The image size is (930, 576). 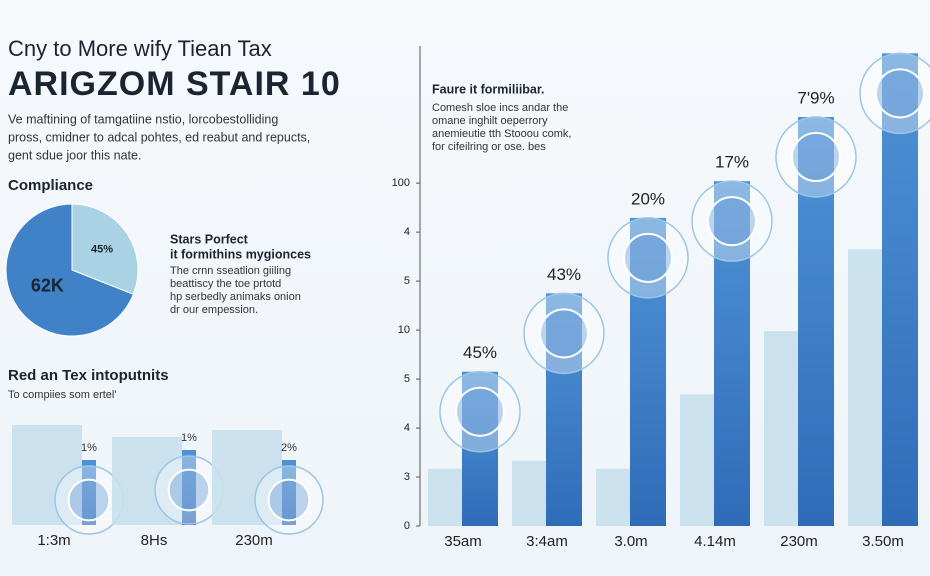 What do you see at coordinates (501, 134) in the screenshot?
I see `main-desc: anemieutie tth Stooou comk,` at bounding box center [501, 134].